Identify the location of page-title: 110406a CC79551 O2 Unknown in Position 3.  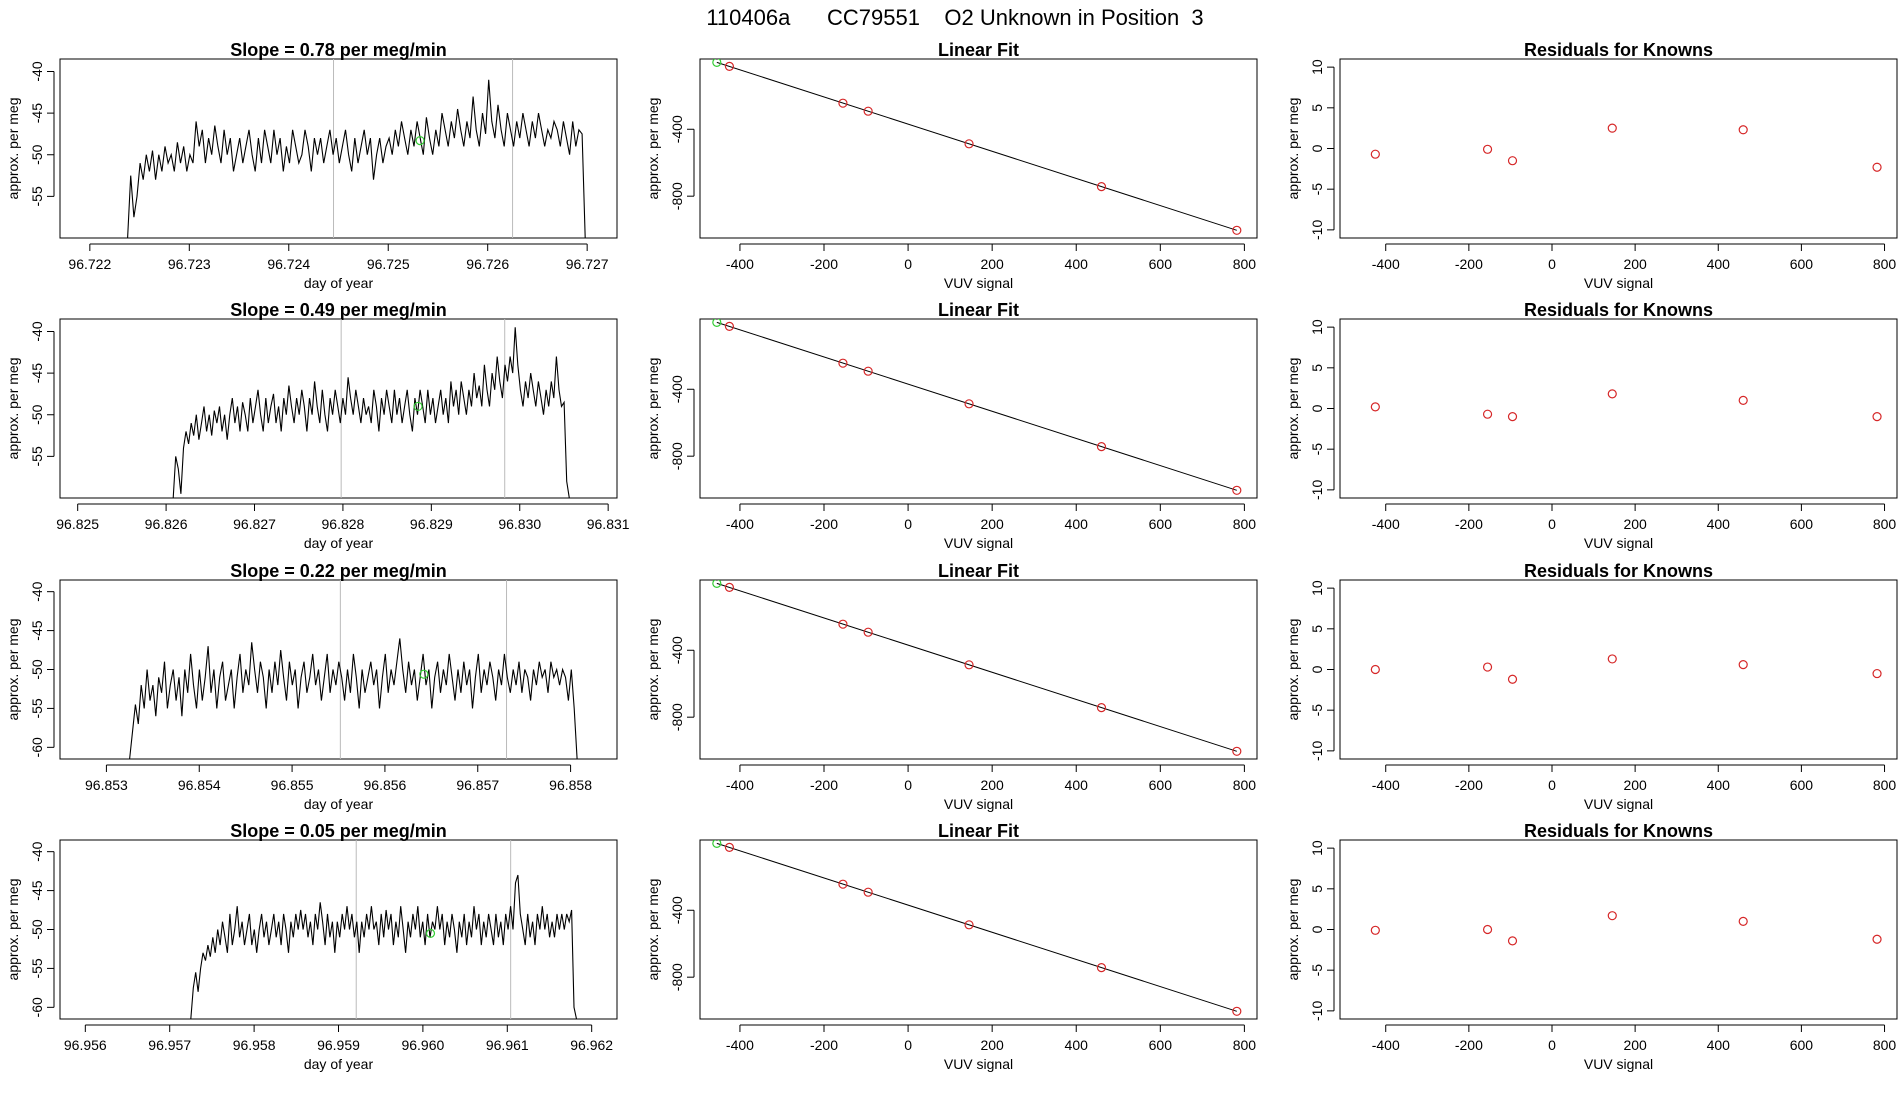
(954, 17).